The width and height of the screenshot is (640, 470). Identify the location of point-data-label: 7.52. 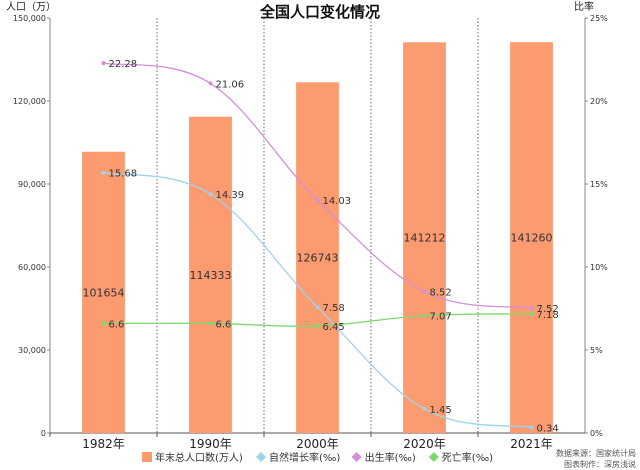
(548, 309).